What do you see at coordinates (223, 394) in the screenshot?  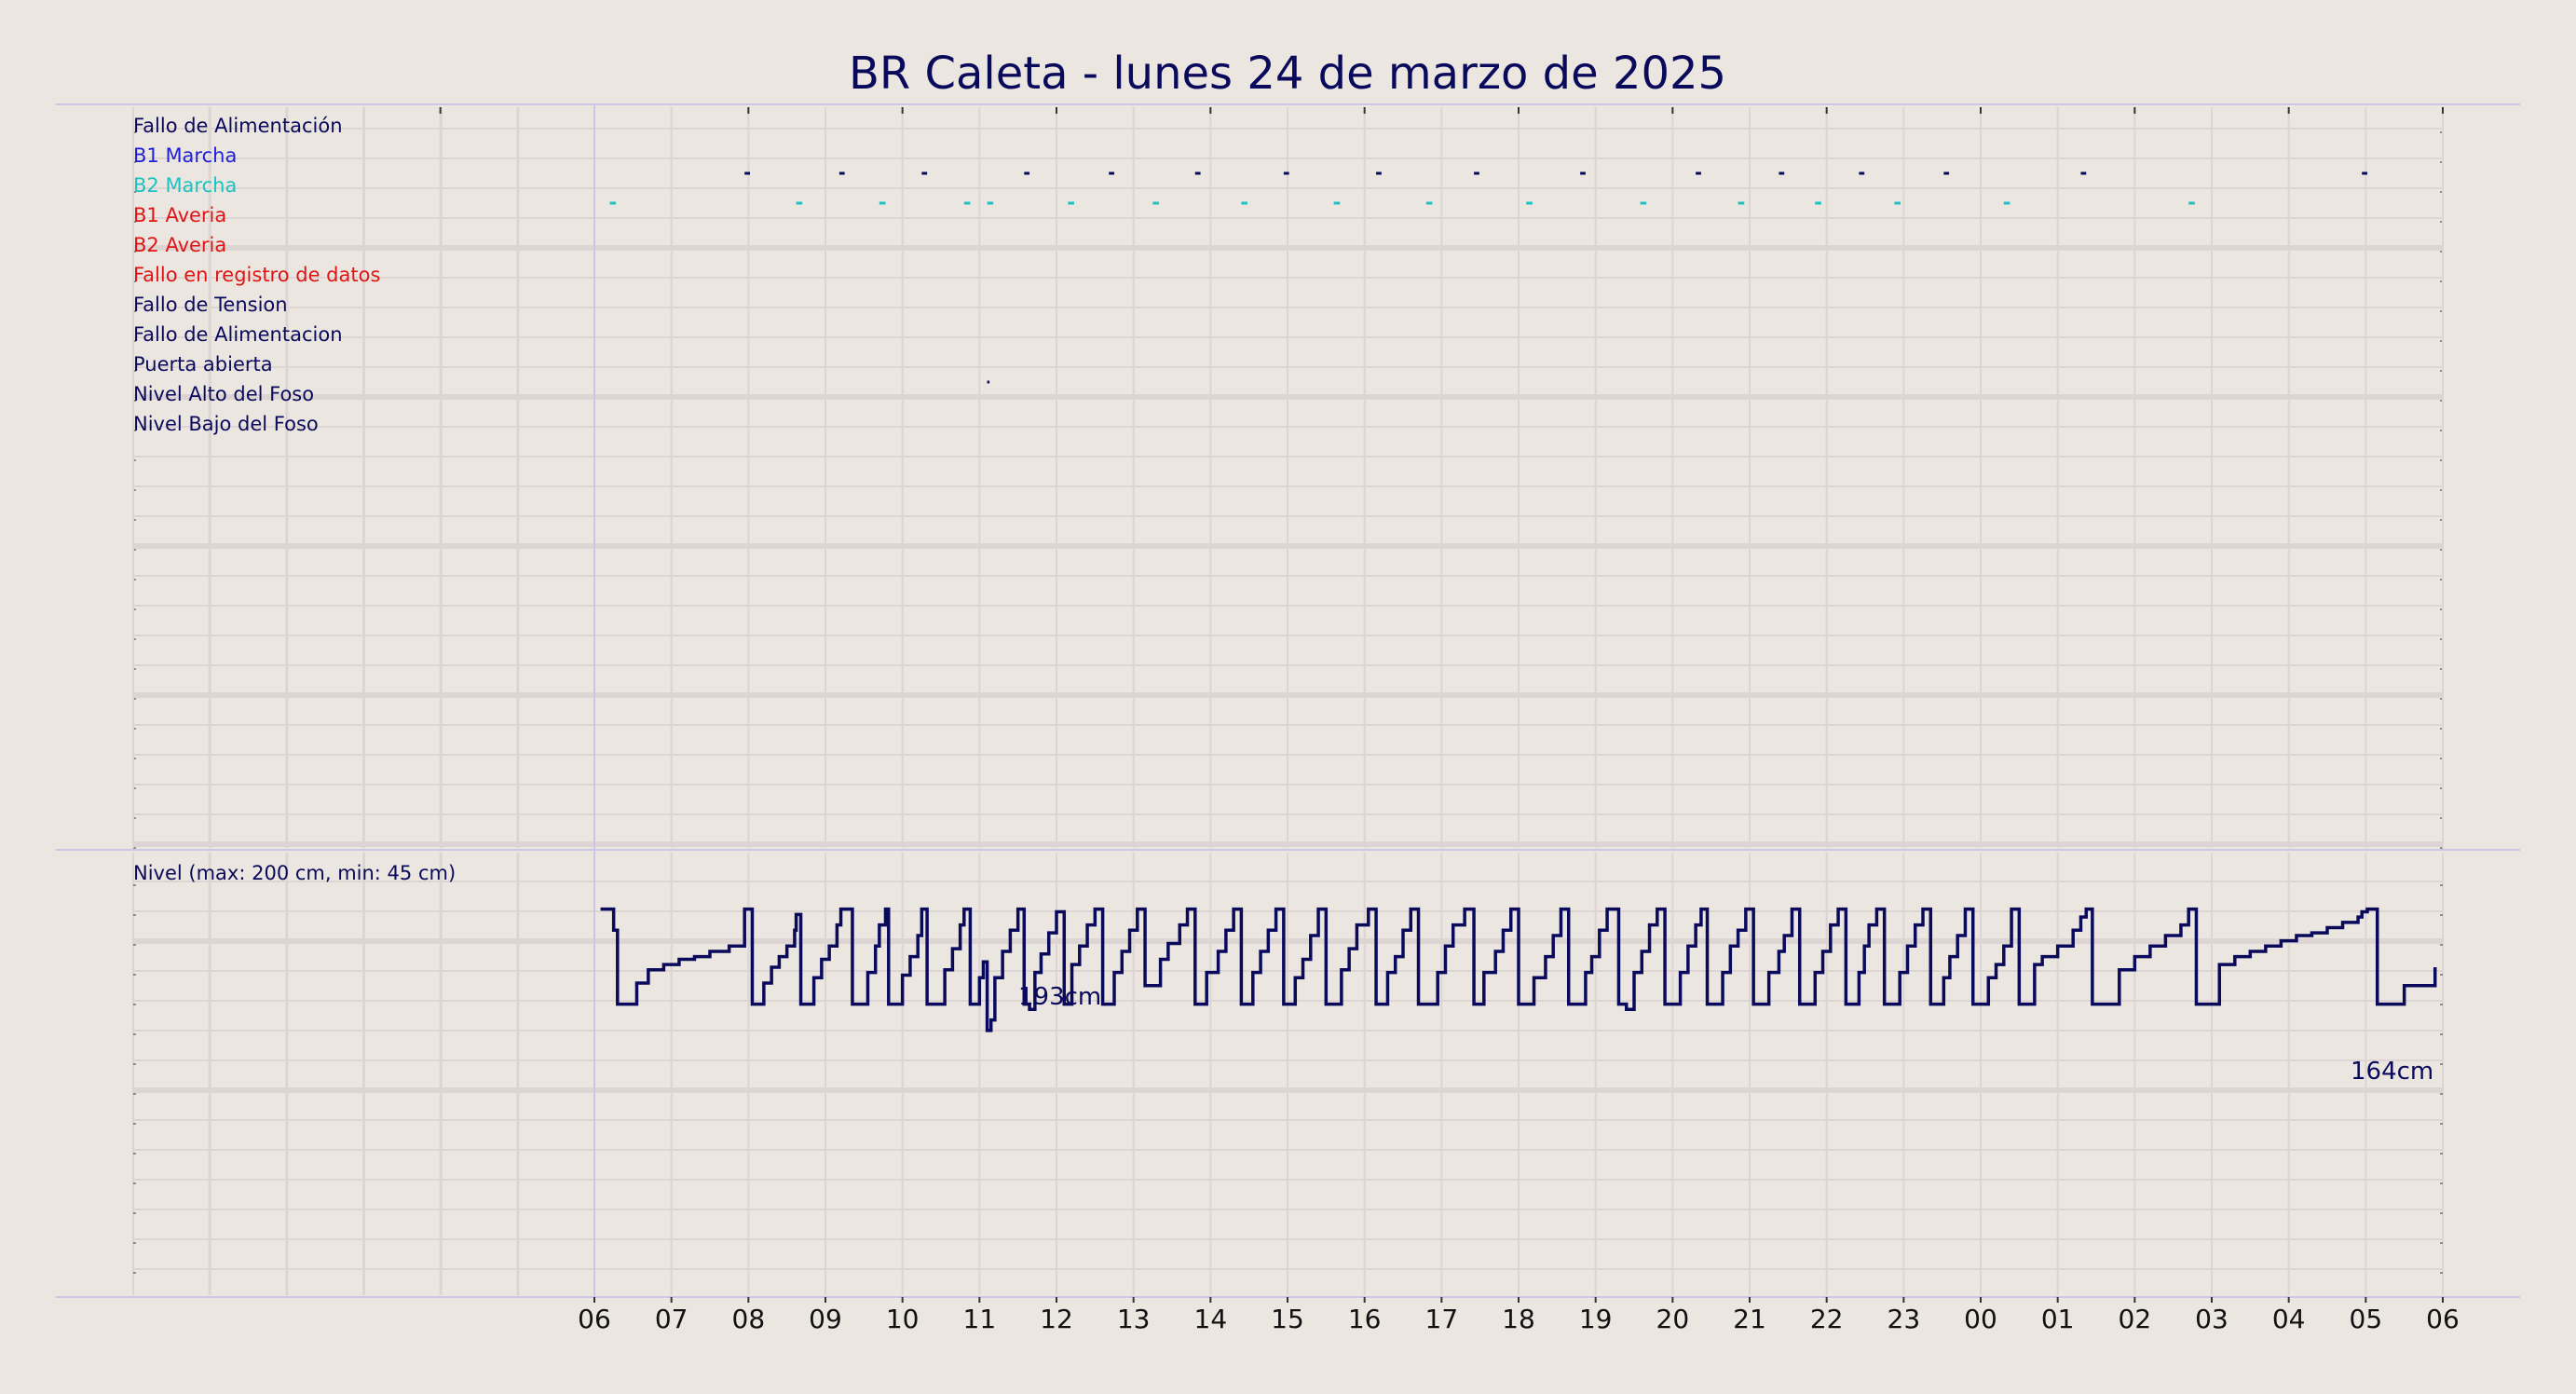 I see `signal-label: Nivel Alto del Foso` at bounding box center [223, 394].